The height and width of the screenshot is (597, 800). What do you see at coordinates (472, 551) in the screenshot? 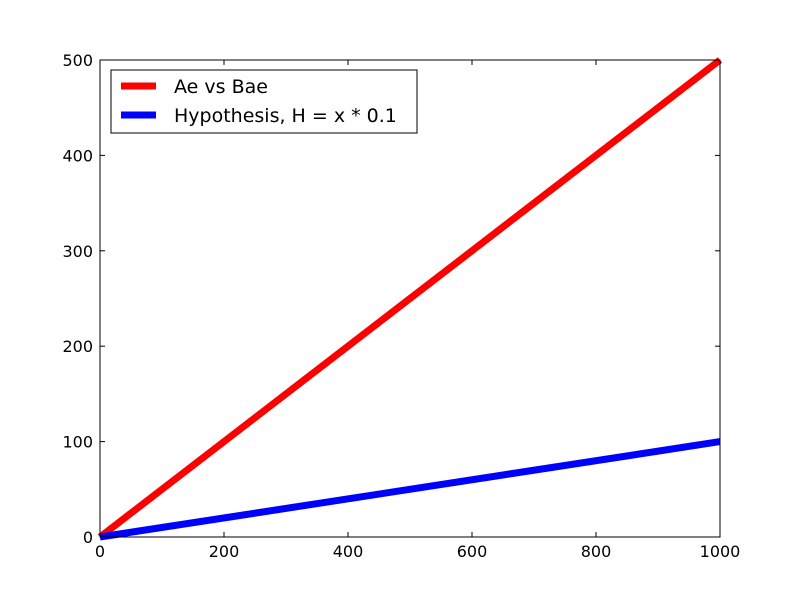
I see `x-tick-label: 600` at bounding box center [472, 551].